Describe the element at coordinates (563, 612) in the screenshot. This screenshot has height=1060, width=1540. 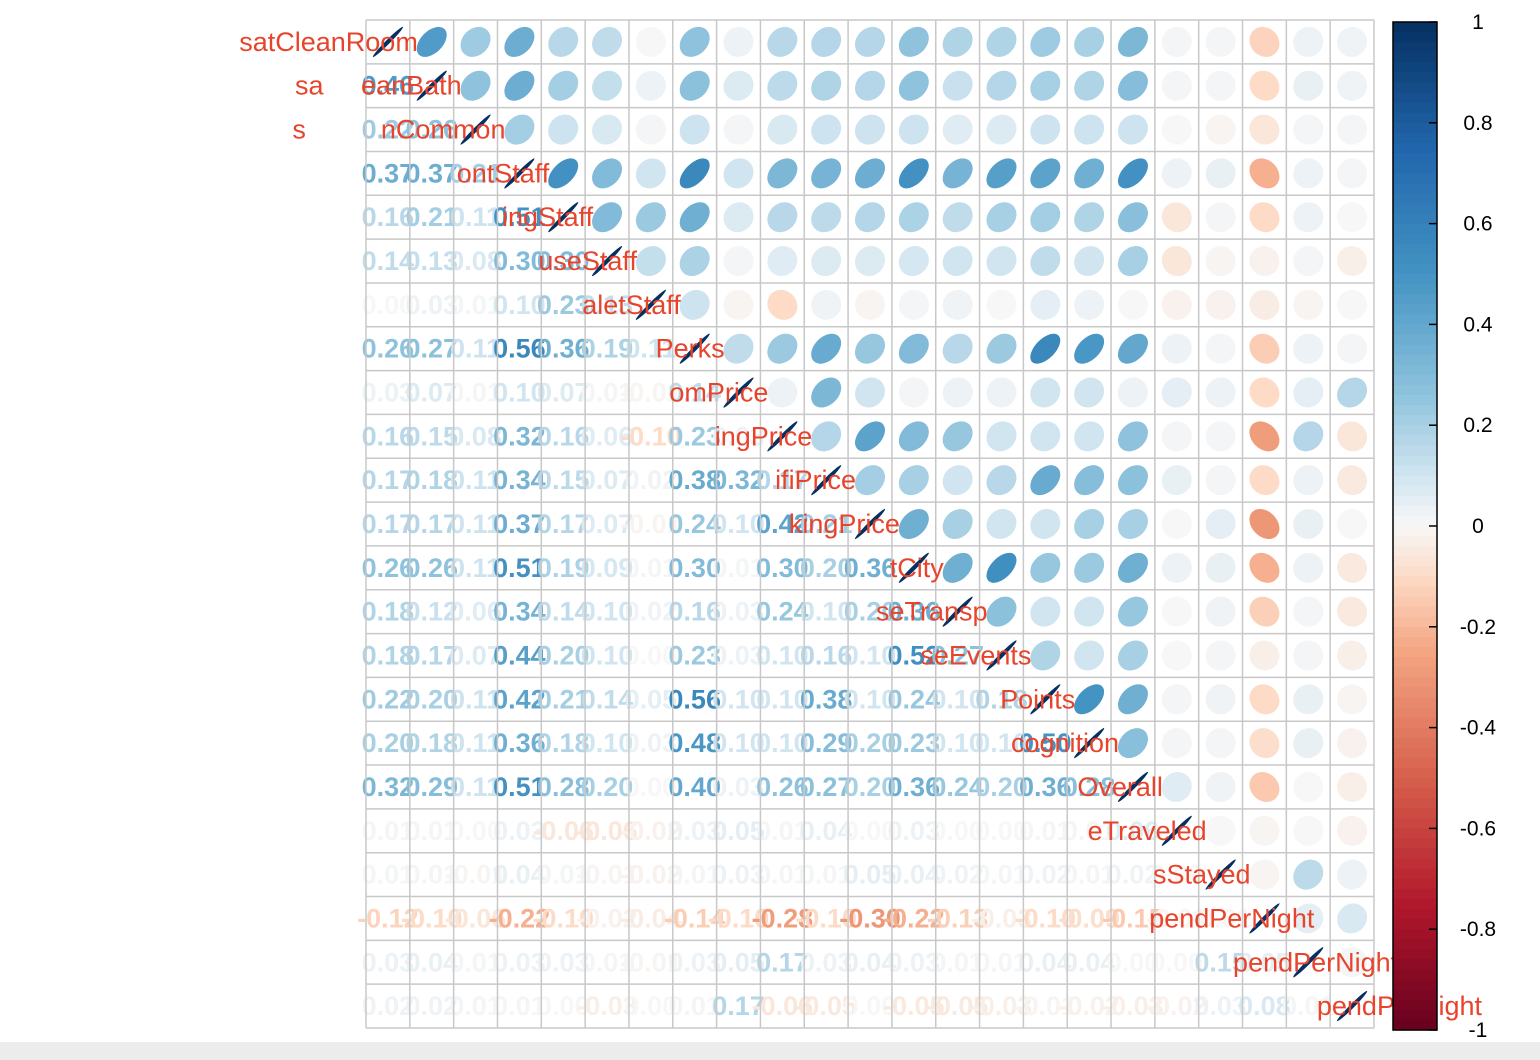
I see `corr-coef-satCloseTransp-satDiningStaff: 0.14` at that location.